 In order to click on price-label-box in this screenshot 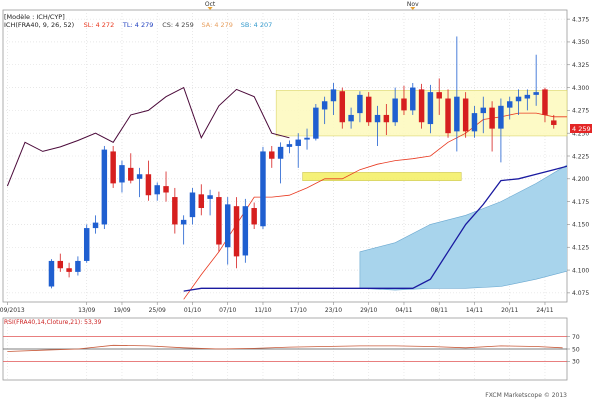, I will do `click(581, 128)`.